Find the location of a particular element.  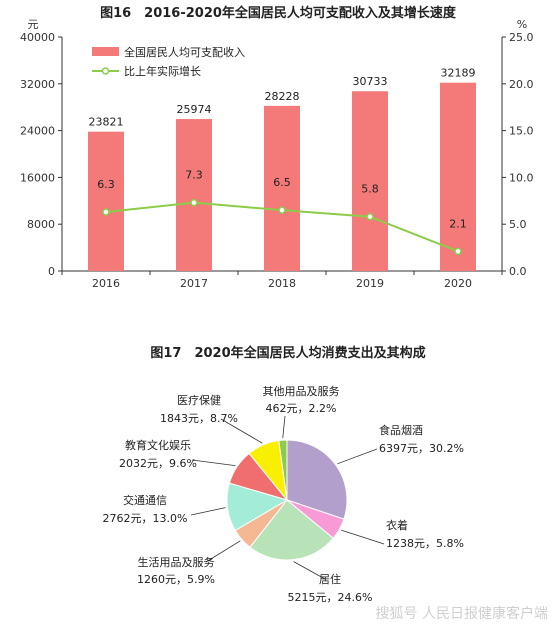

left-axis-unit: 元 is located at coordinates (33, 24).